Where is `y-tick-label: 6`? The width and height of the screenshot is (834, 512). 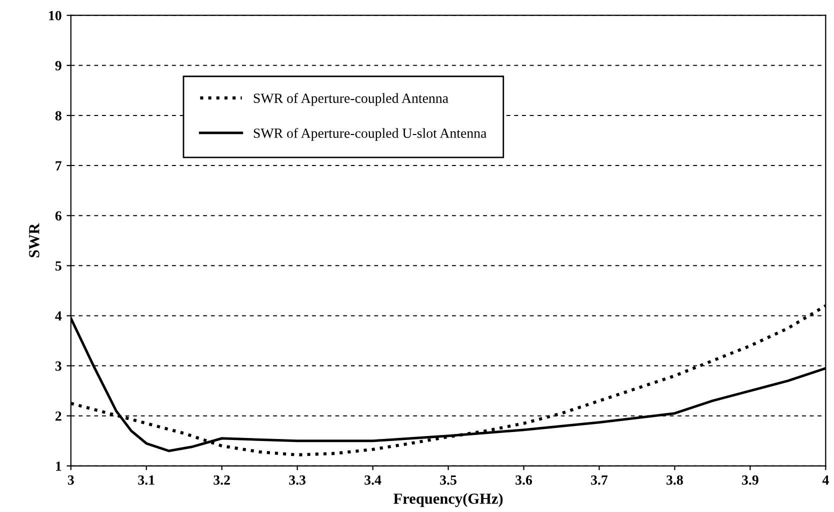
y-tick-label: 6 is located at coordinates (58, 216).